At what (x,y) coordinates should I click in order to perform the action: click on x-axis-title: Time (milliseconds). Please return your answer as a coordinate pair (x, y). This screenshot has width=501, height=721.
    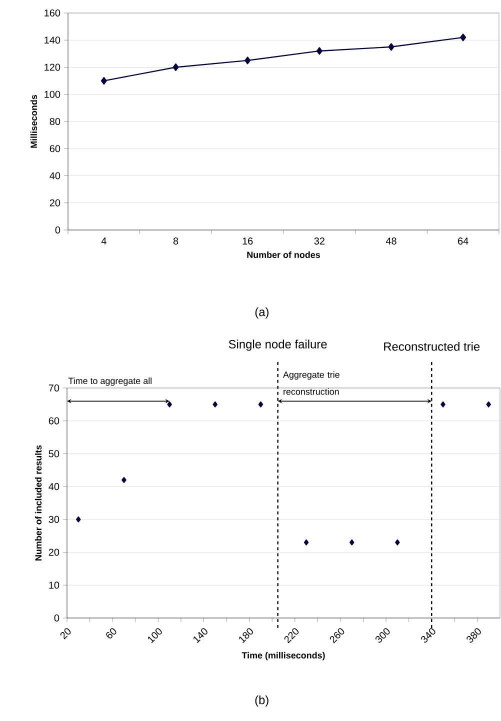
    Looking at the image, I should click on (283, 656).